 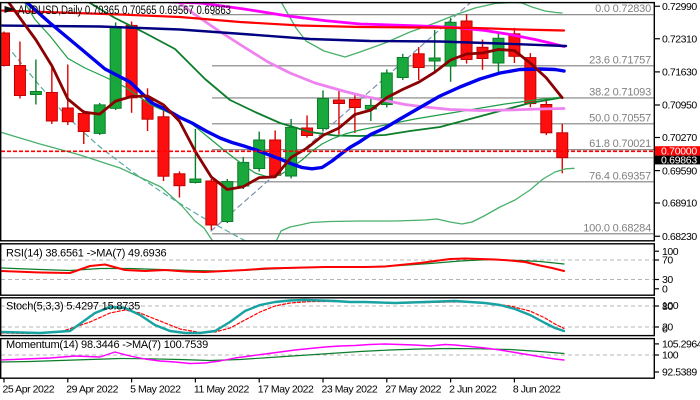 I want to click on svg-text: 23.6 0.71757, so click(x=620, y=60).